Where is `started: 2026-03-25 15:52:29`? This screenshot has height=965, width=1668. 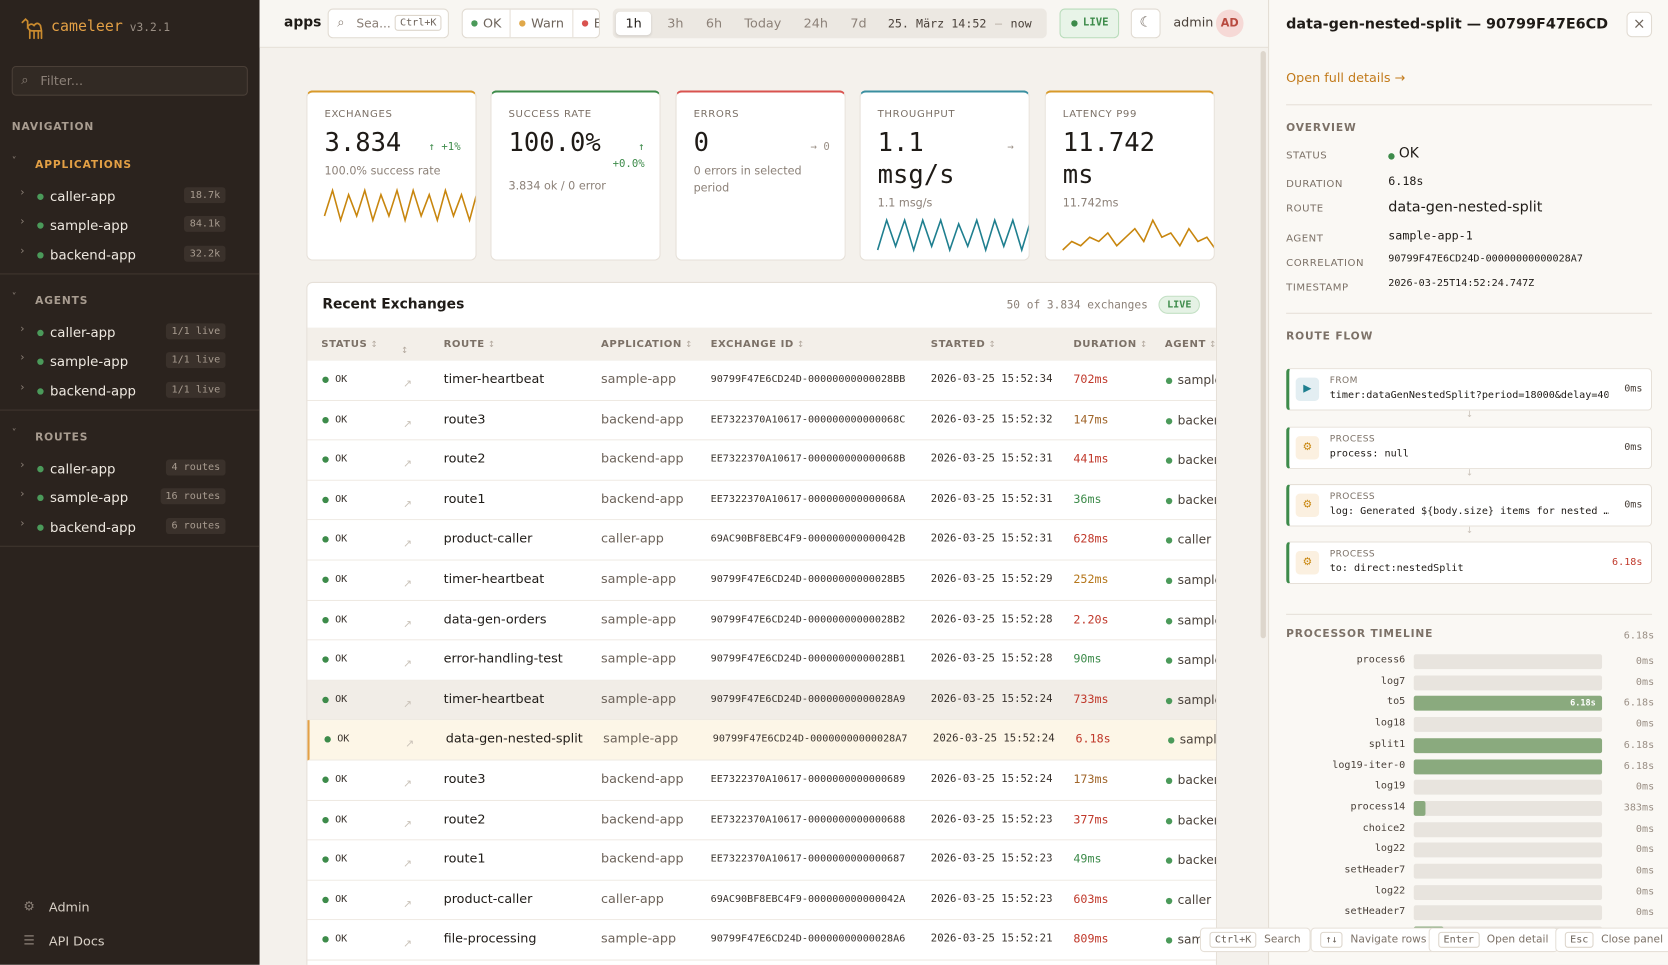
started: 2026-03-25 15:52:29 is located at coordinates (991, 579).